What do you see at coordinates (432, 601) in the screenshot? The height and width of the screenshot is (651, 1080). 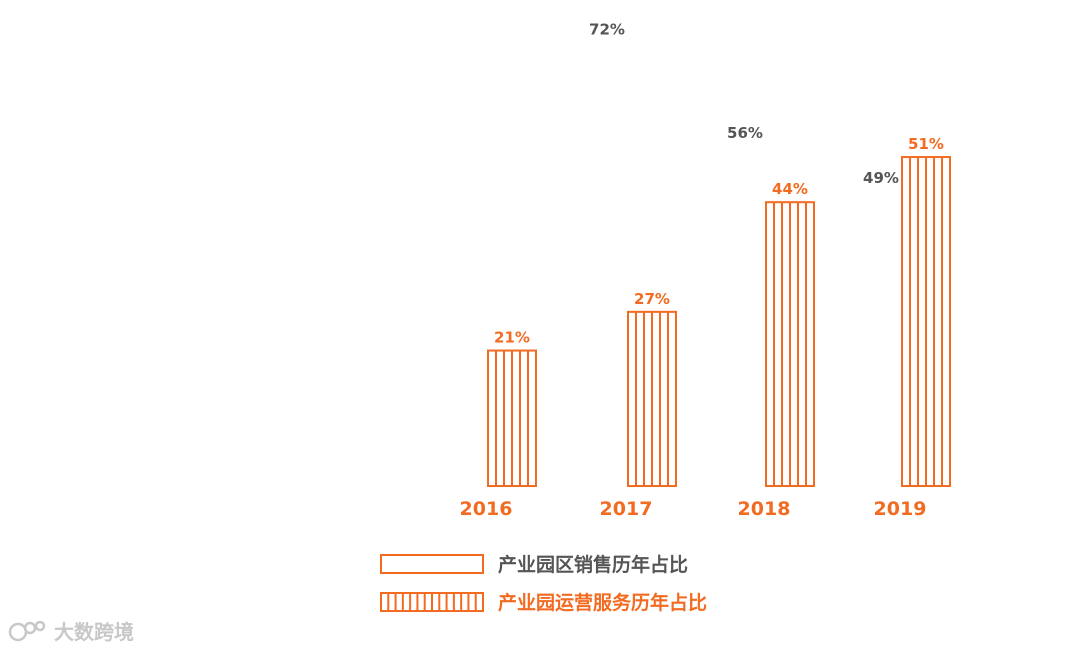 I see `legend-swatch-striped` at bounding box center [432, 601].